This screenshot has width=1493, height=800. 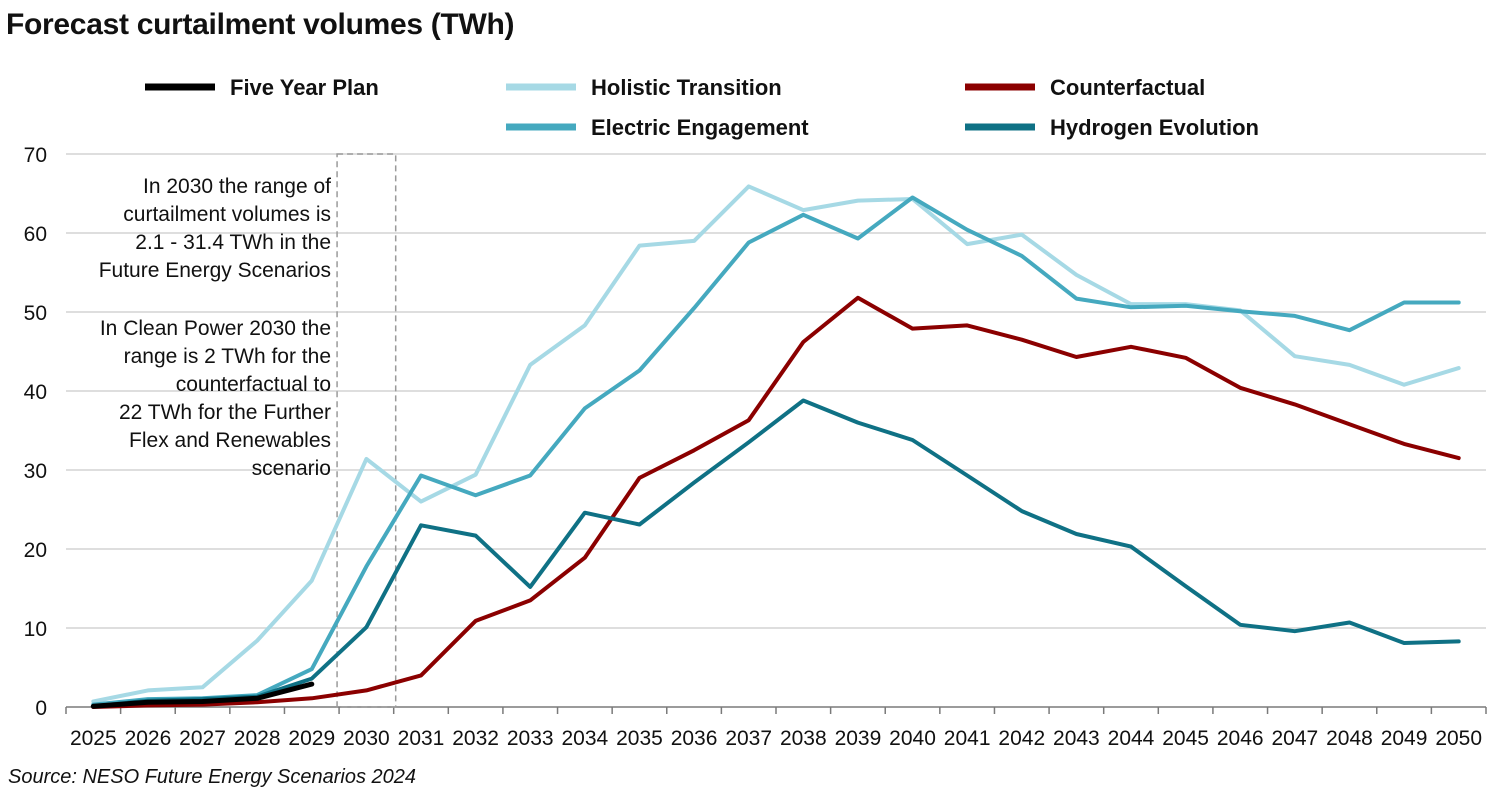 I want to click on x-tick-label: 2038, so click(x=803, y=738).